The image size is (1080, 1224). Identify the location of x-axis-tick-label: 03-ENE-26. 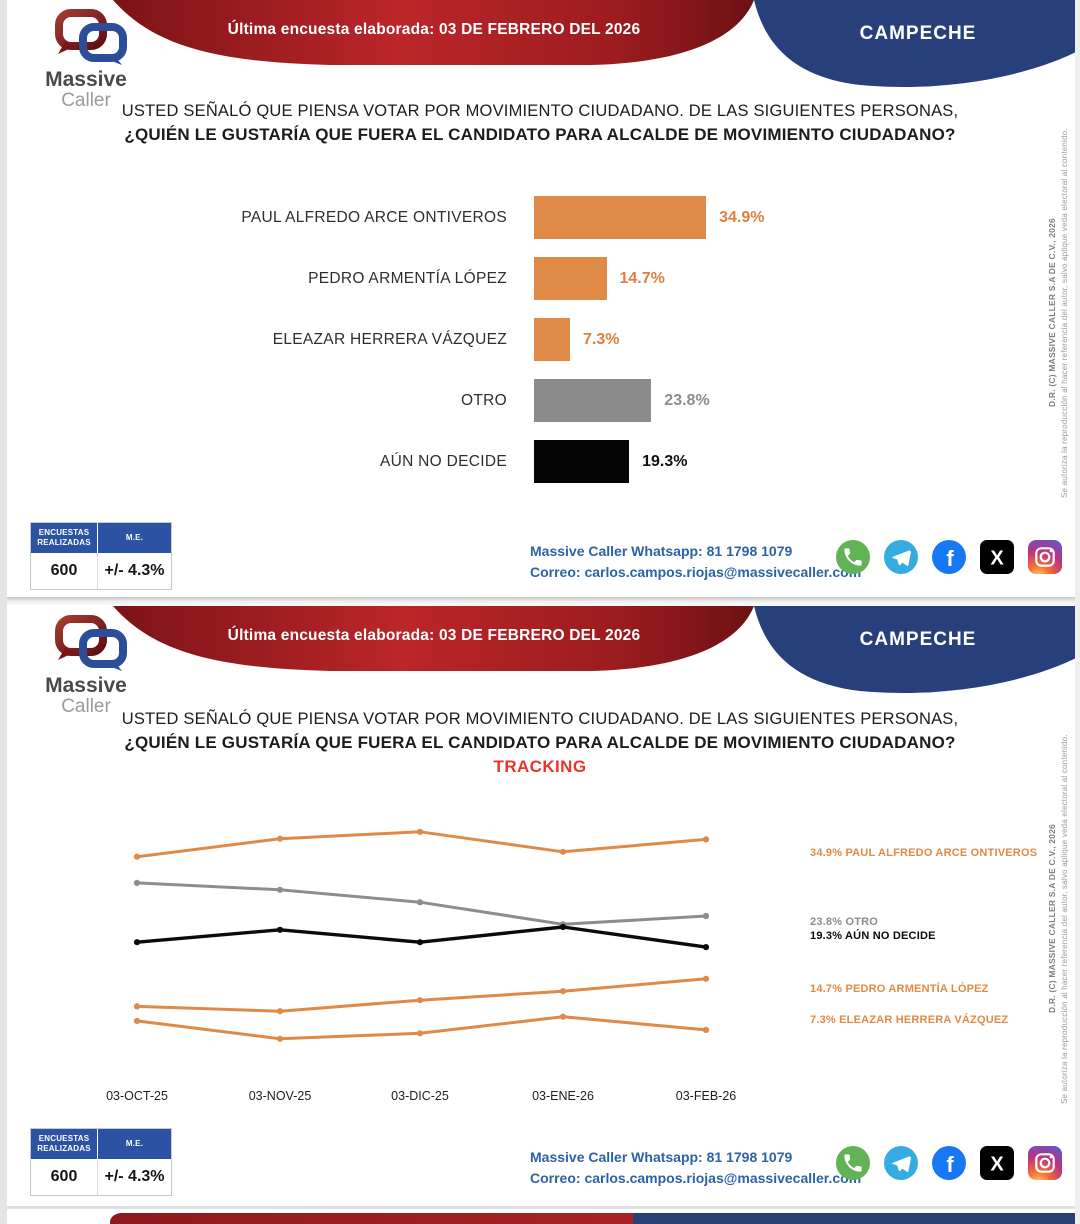
(563, 1096).